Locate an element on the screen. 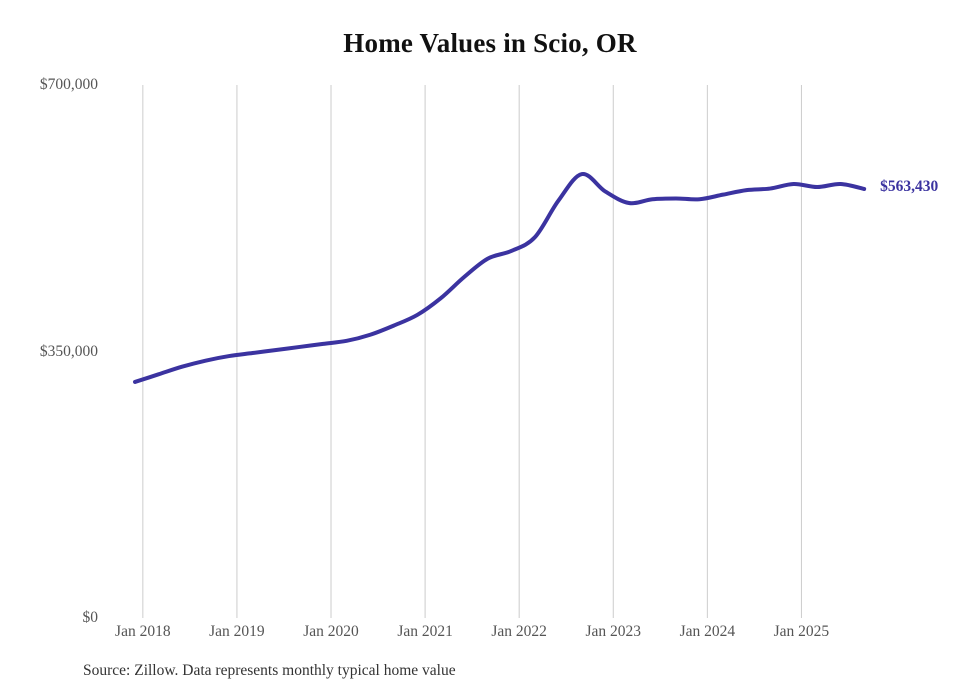 The image size is (980, 699). series-end-label: $563,430 is located at coordinates (909, 186).